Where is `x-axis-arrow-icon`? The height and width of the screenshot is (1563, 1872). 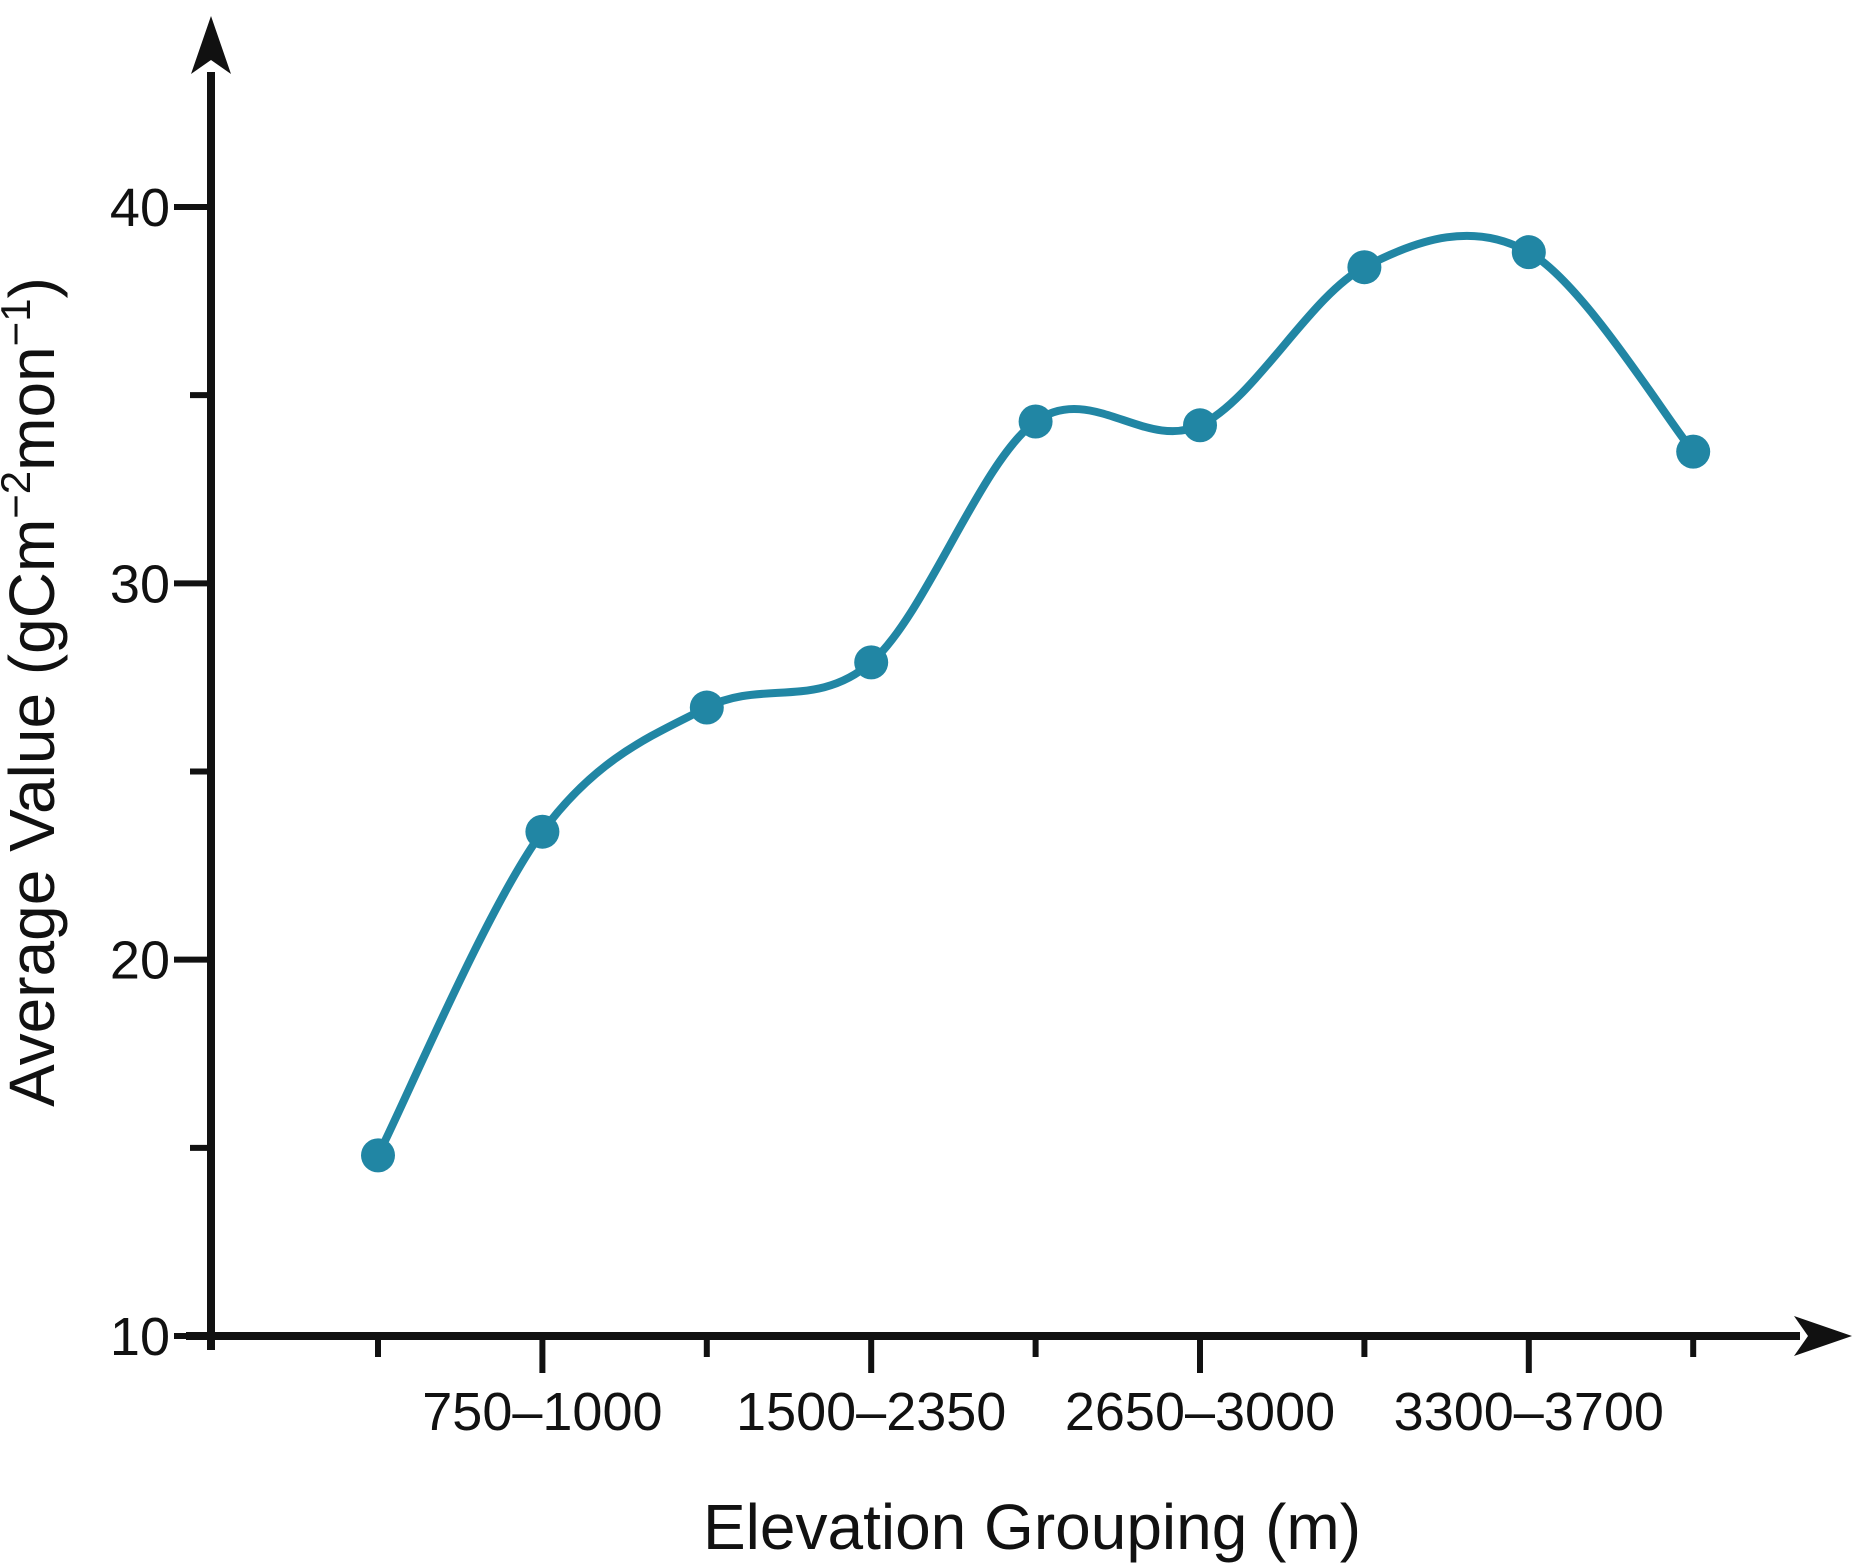 x-axis-arrow-icon is located at coordinates (1823, 1336).